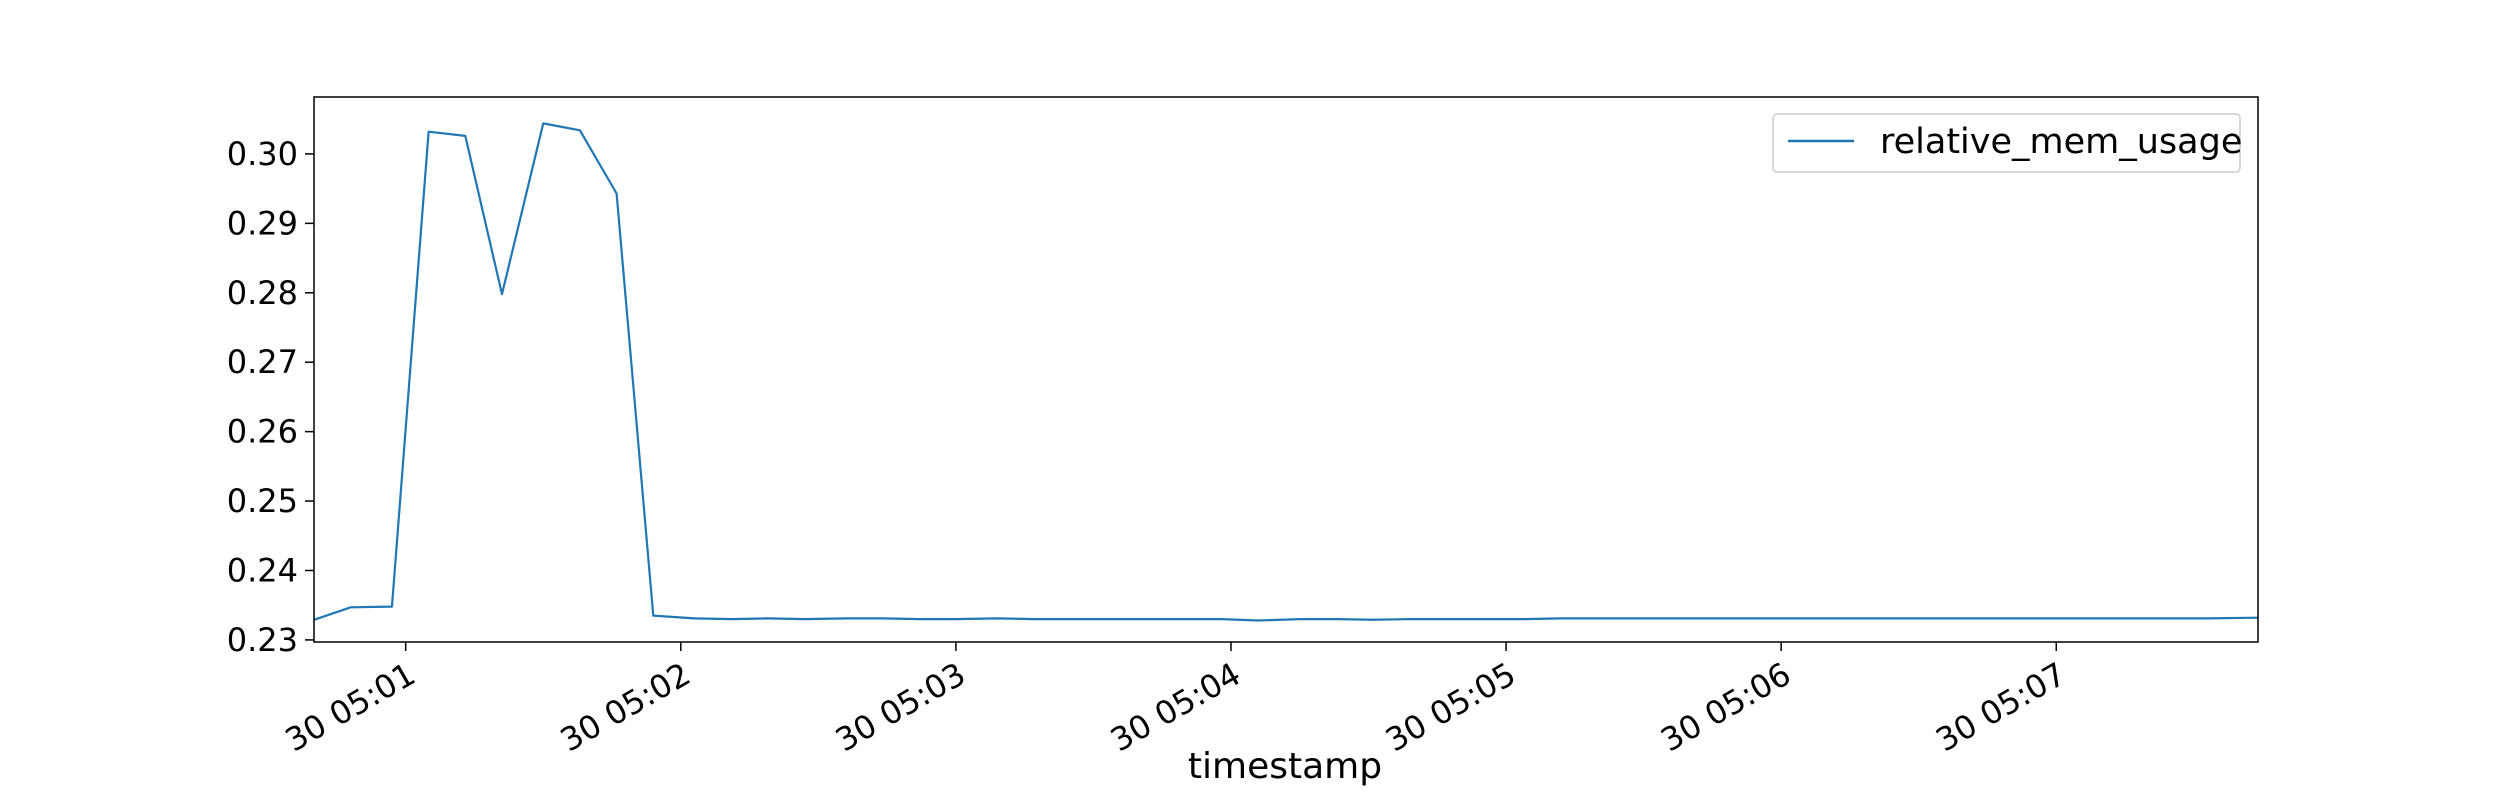  What do you see at coordinates (262, 501) in the screenshot?
I see `y-tick-label: 0.25` at bounding box center [262, 501].